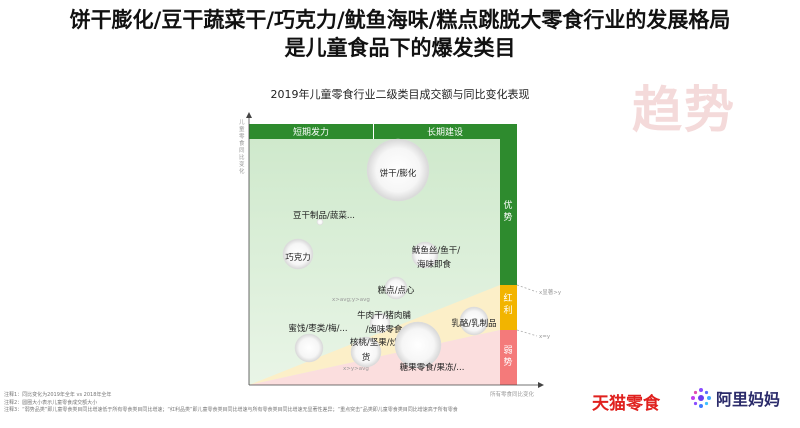  I want to click on side-advantage-bar, so click(508, 212).